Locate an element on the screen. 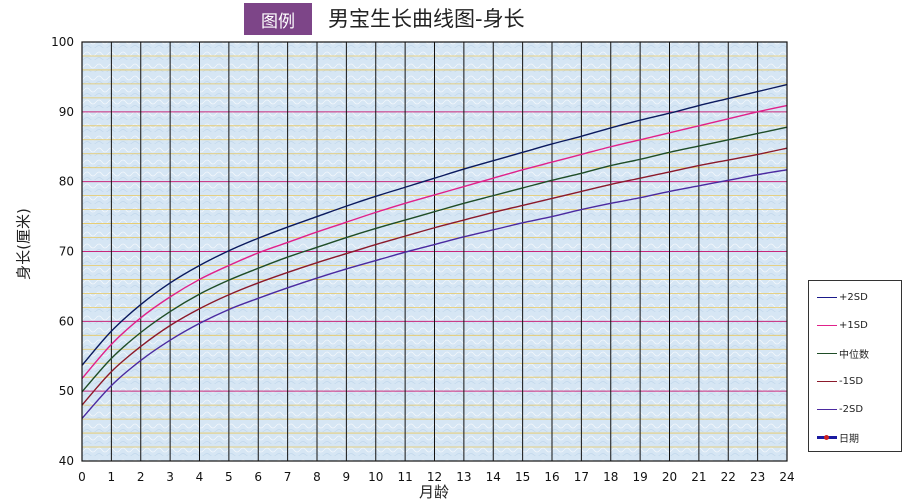 This screenshot has width=912, height=502. legend-tag: 图例 is located at coordinates (278, 19).